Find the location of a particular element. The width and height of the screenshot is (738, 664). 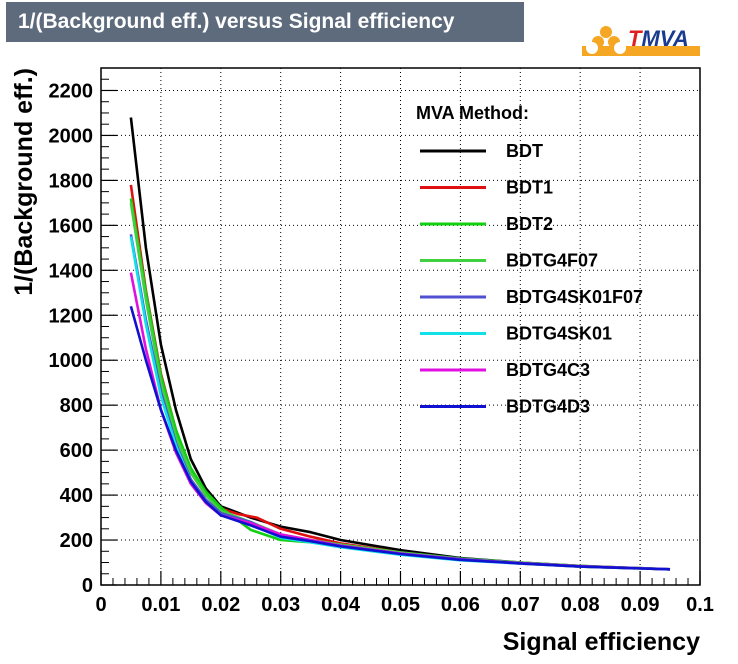

legend-label-bdtg4sk01: BDTG4SK01 is located at coordinates (559, 334).